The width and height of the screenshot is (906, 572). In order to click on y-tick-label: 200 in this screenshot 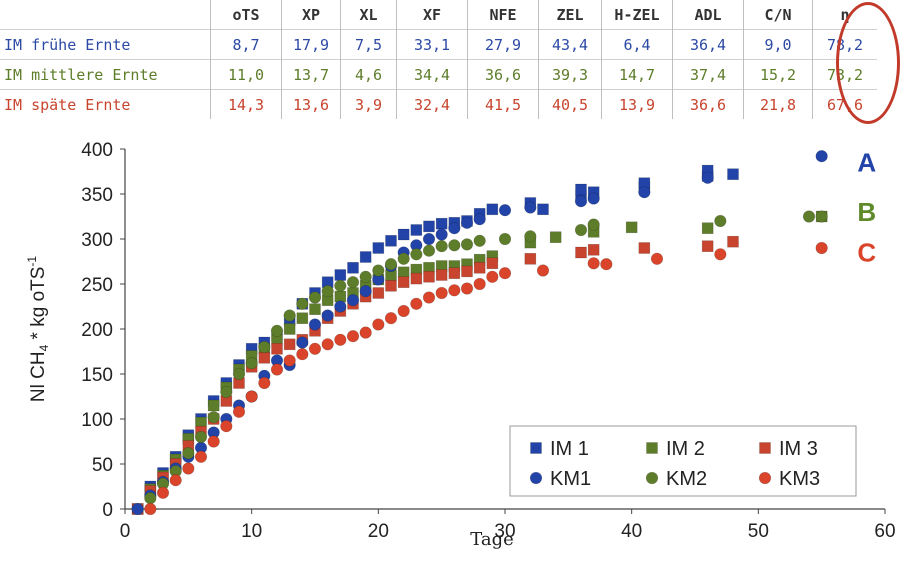, I will do `click(97, 330)`.